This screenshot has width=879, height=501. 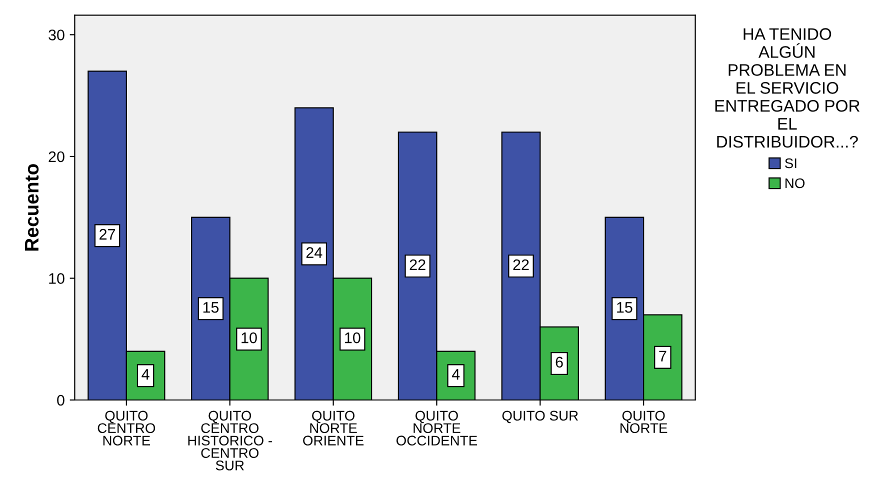 I want to click on legend-title: HA TENIDO ALGÚN PROBLEMA EN EL SERVICIO ENTREGADO POR EL DISTRIBUIDOR...?, so click(x=787, y=88).